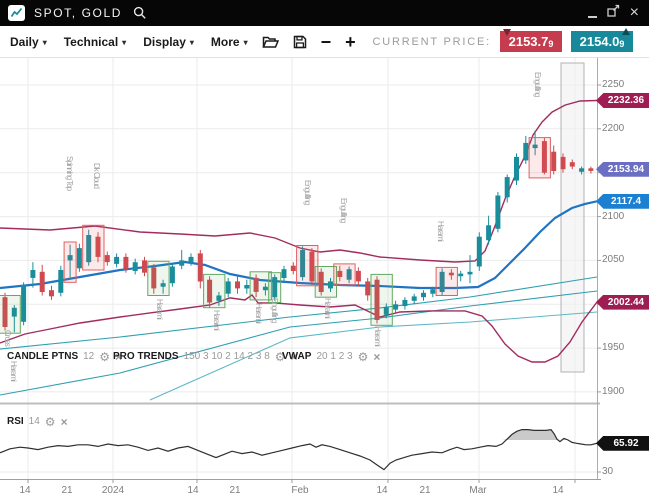 The width and height of the screenshot is (649, 503). I want to click on app-chart-icon, so click(16, 13).